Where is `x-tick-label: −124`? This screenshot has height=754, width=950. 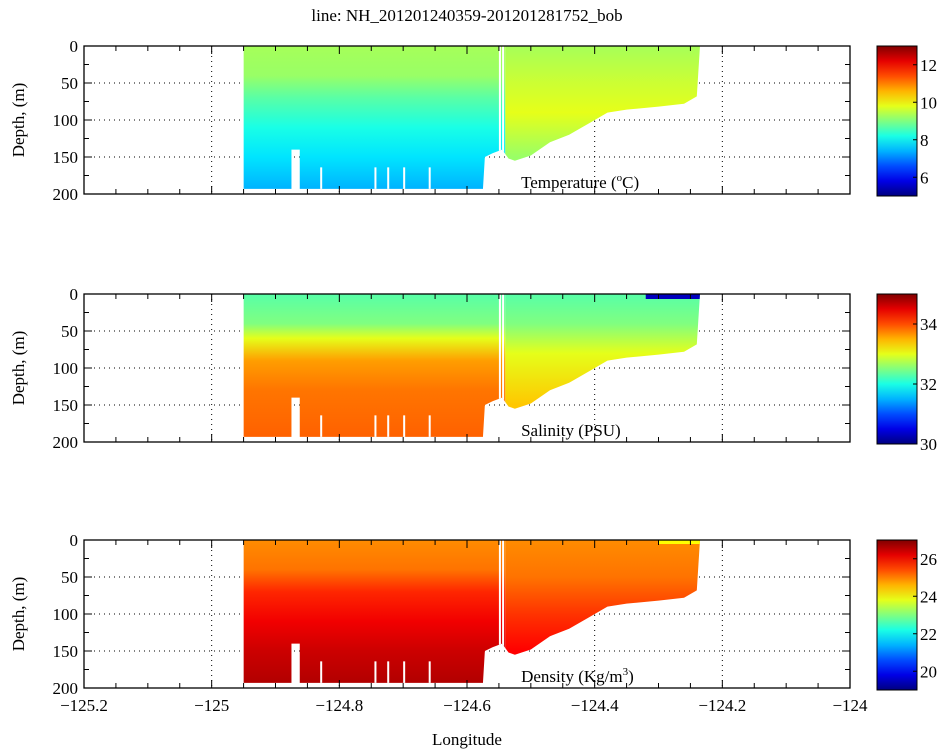
x-tick-label: −124 is located at coordinates (850, 705).